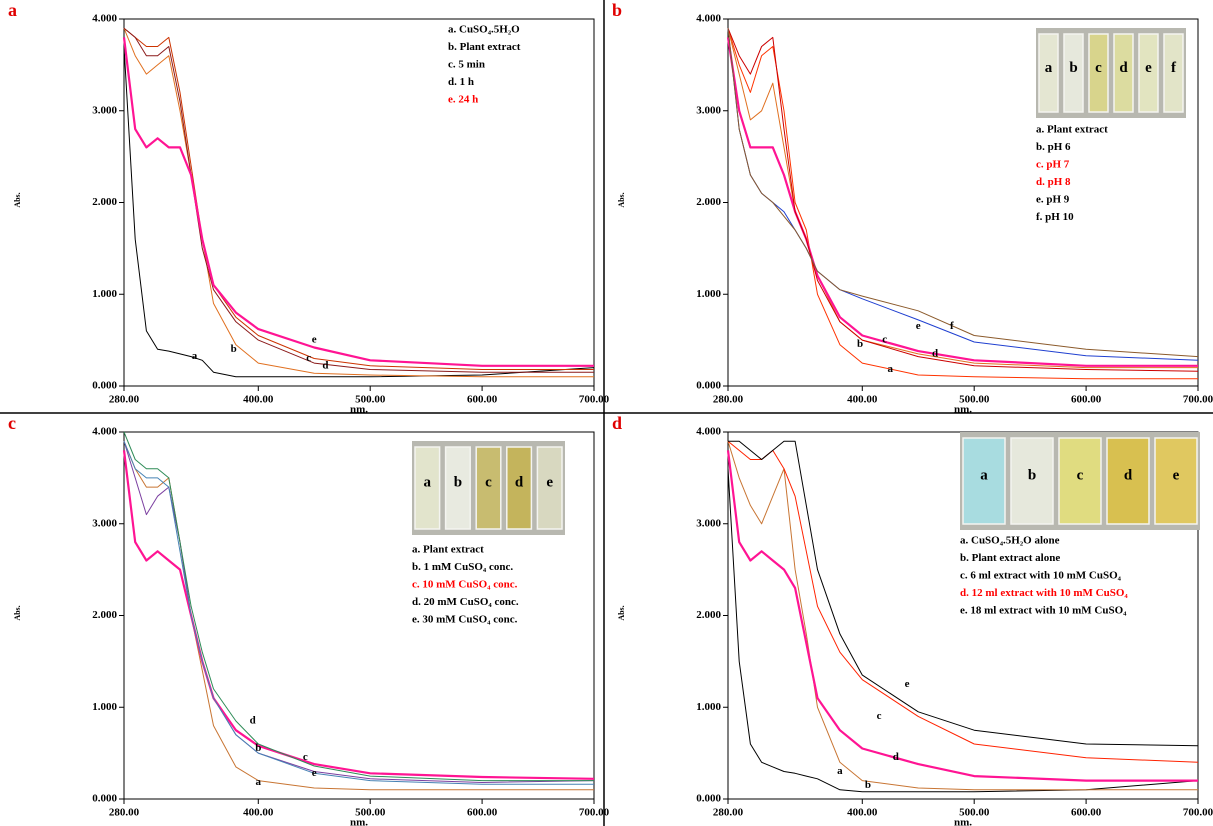 This screenshot has height=826, width=1213. I want to click on x-axis-label: nm., so click(359, 410).